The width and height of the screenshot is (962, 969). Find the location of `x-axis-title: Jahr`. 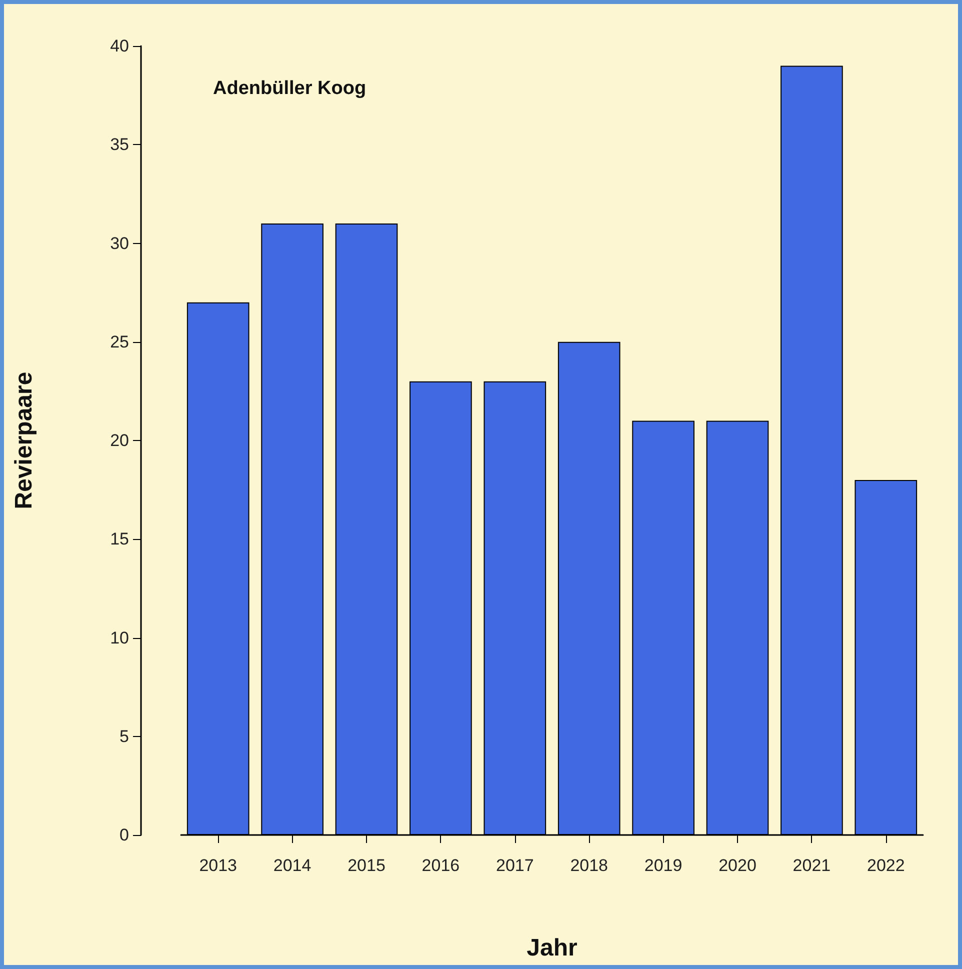

x-axis-title: Jahr is located at coordinates (552, 948).